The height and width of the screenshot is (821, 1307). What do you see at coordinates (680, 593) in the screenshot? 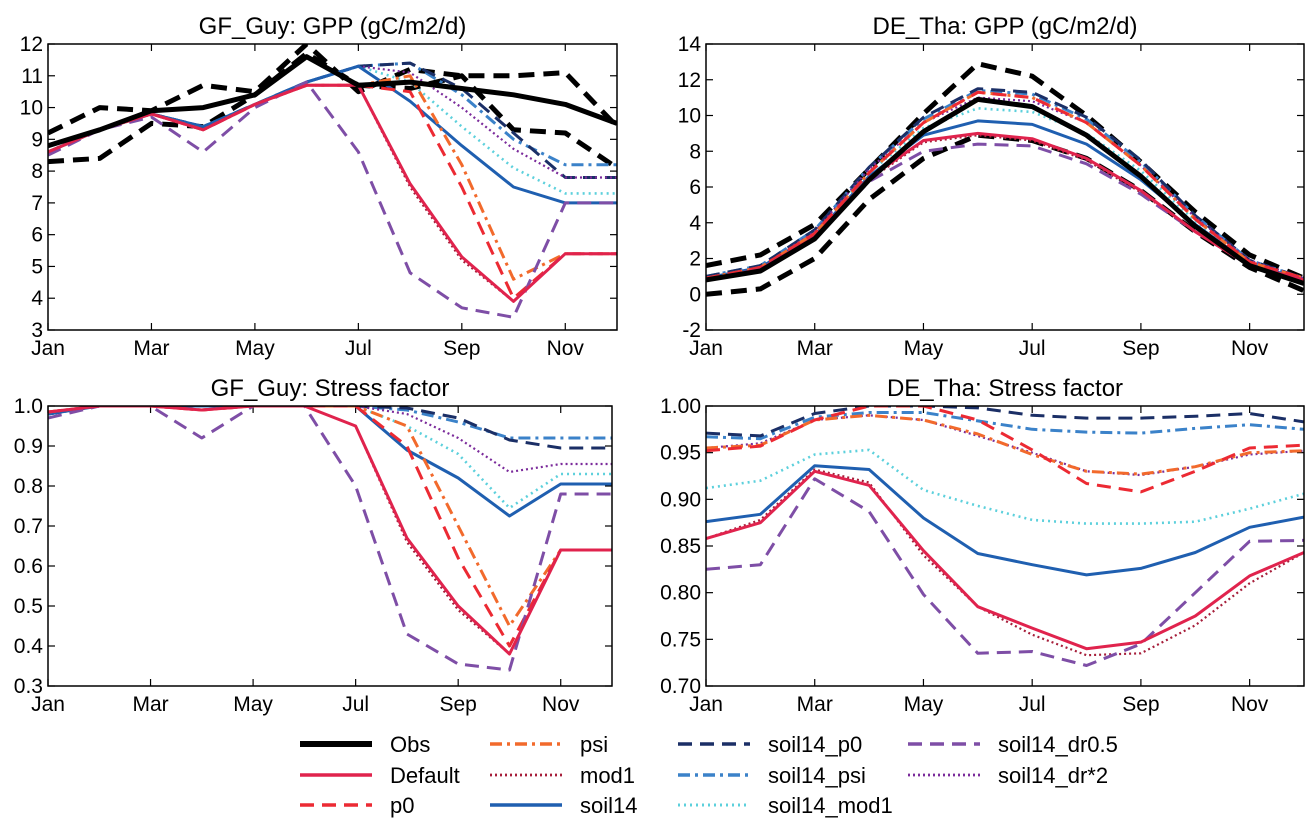
I see `y-tick-label: 0.80` at bounding box center [680, 593].